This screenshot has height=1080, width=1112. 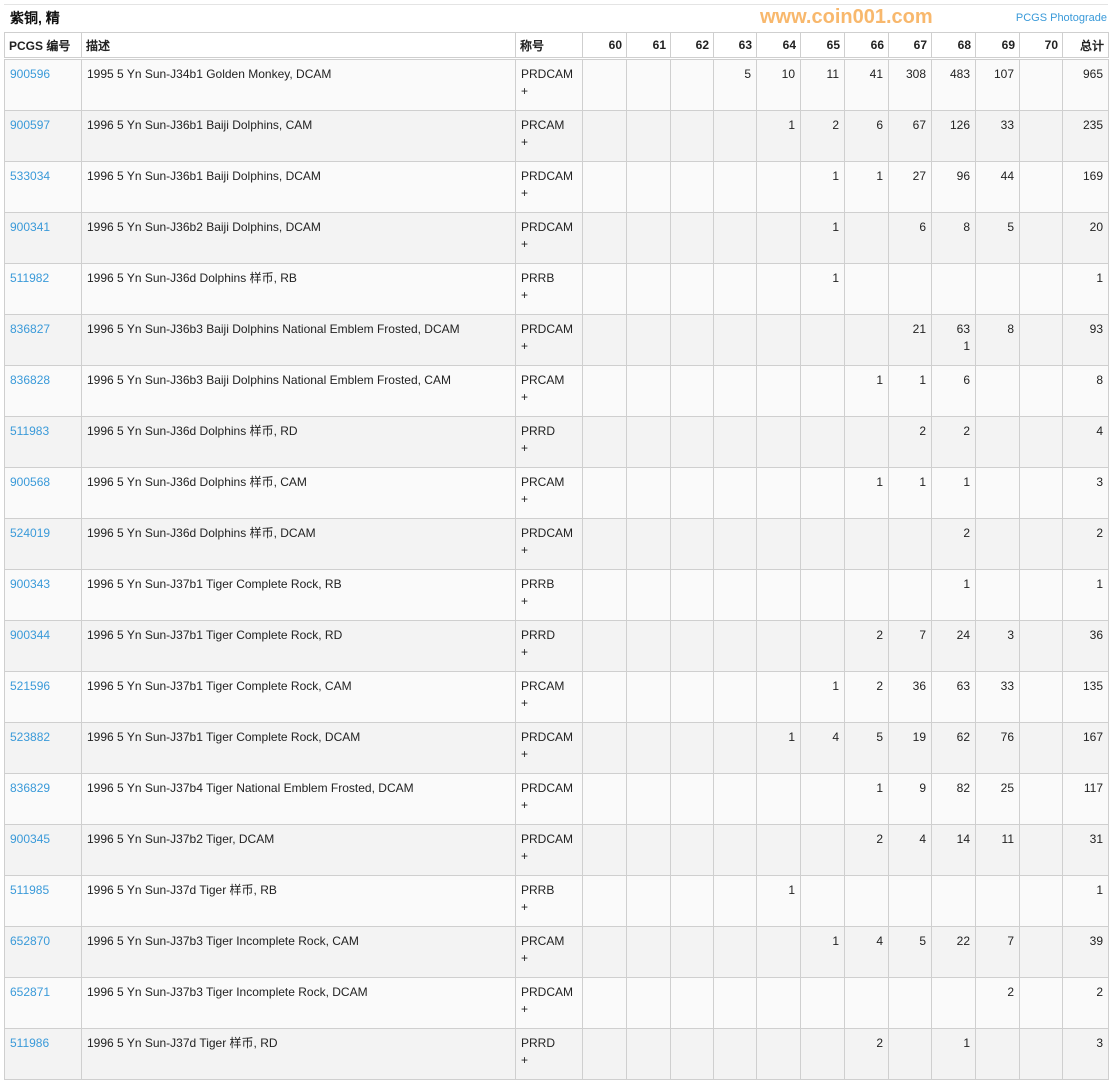 What do you see at coordinates (30, 74) in the screenshot?
I see `pcgs-number-link: 900596` at bounding box center [30, 74].